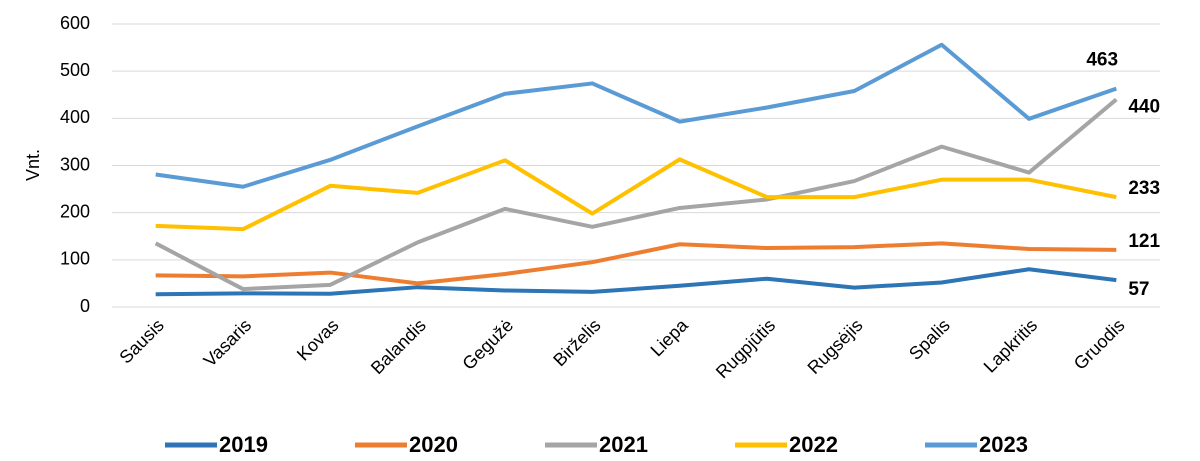 The height and width of the screenshot is (461, 1200). I want to click on x-tick-label: Kovas, so click(318, 340).